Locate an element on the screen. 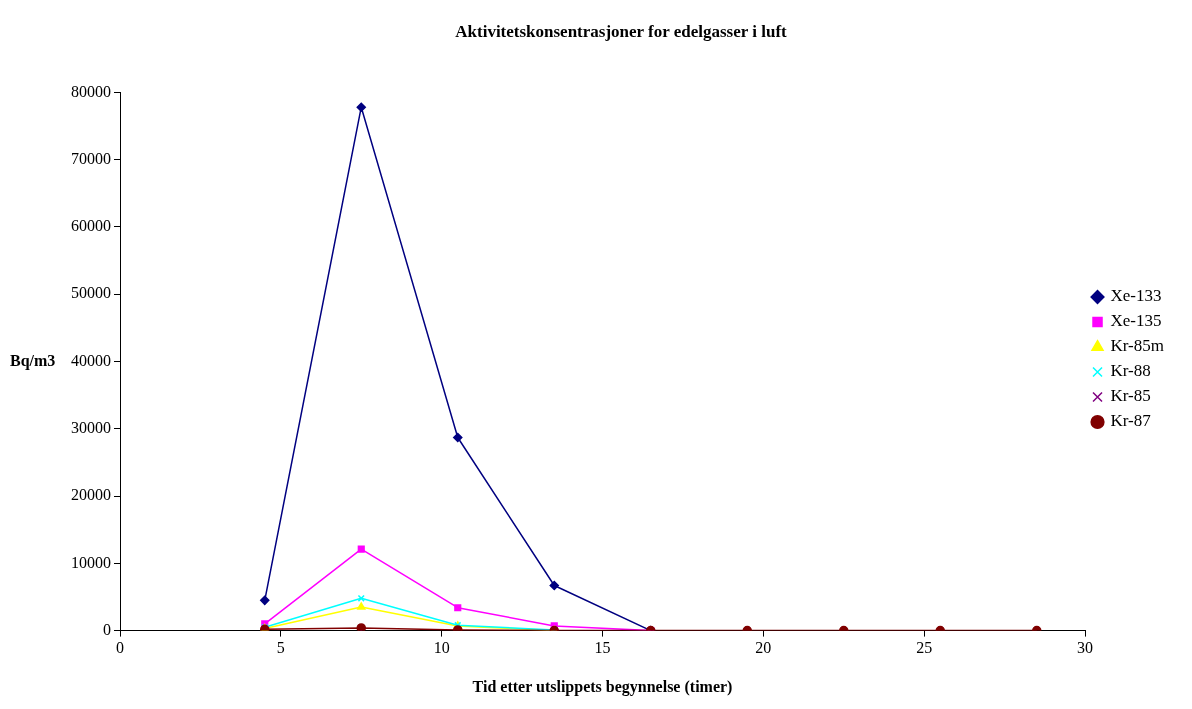 This screenshot has height=709, width=1192. legend-label: Xe-133 is located at coordinates (1136, 296).